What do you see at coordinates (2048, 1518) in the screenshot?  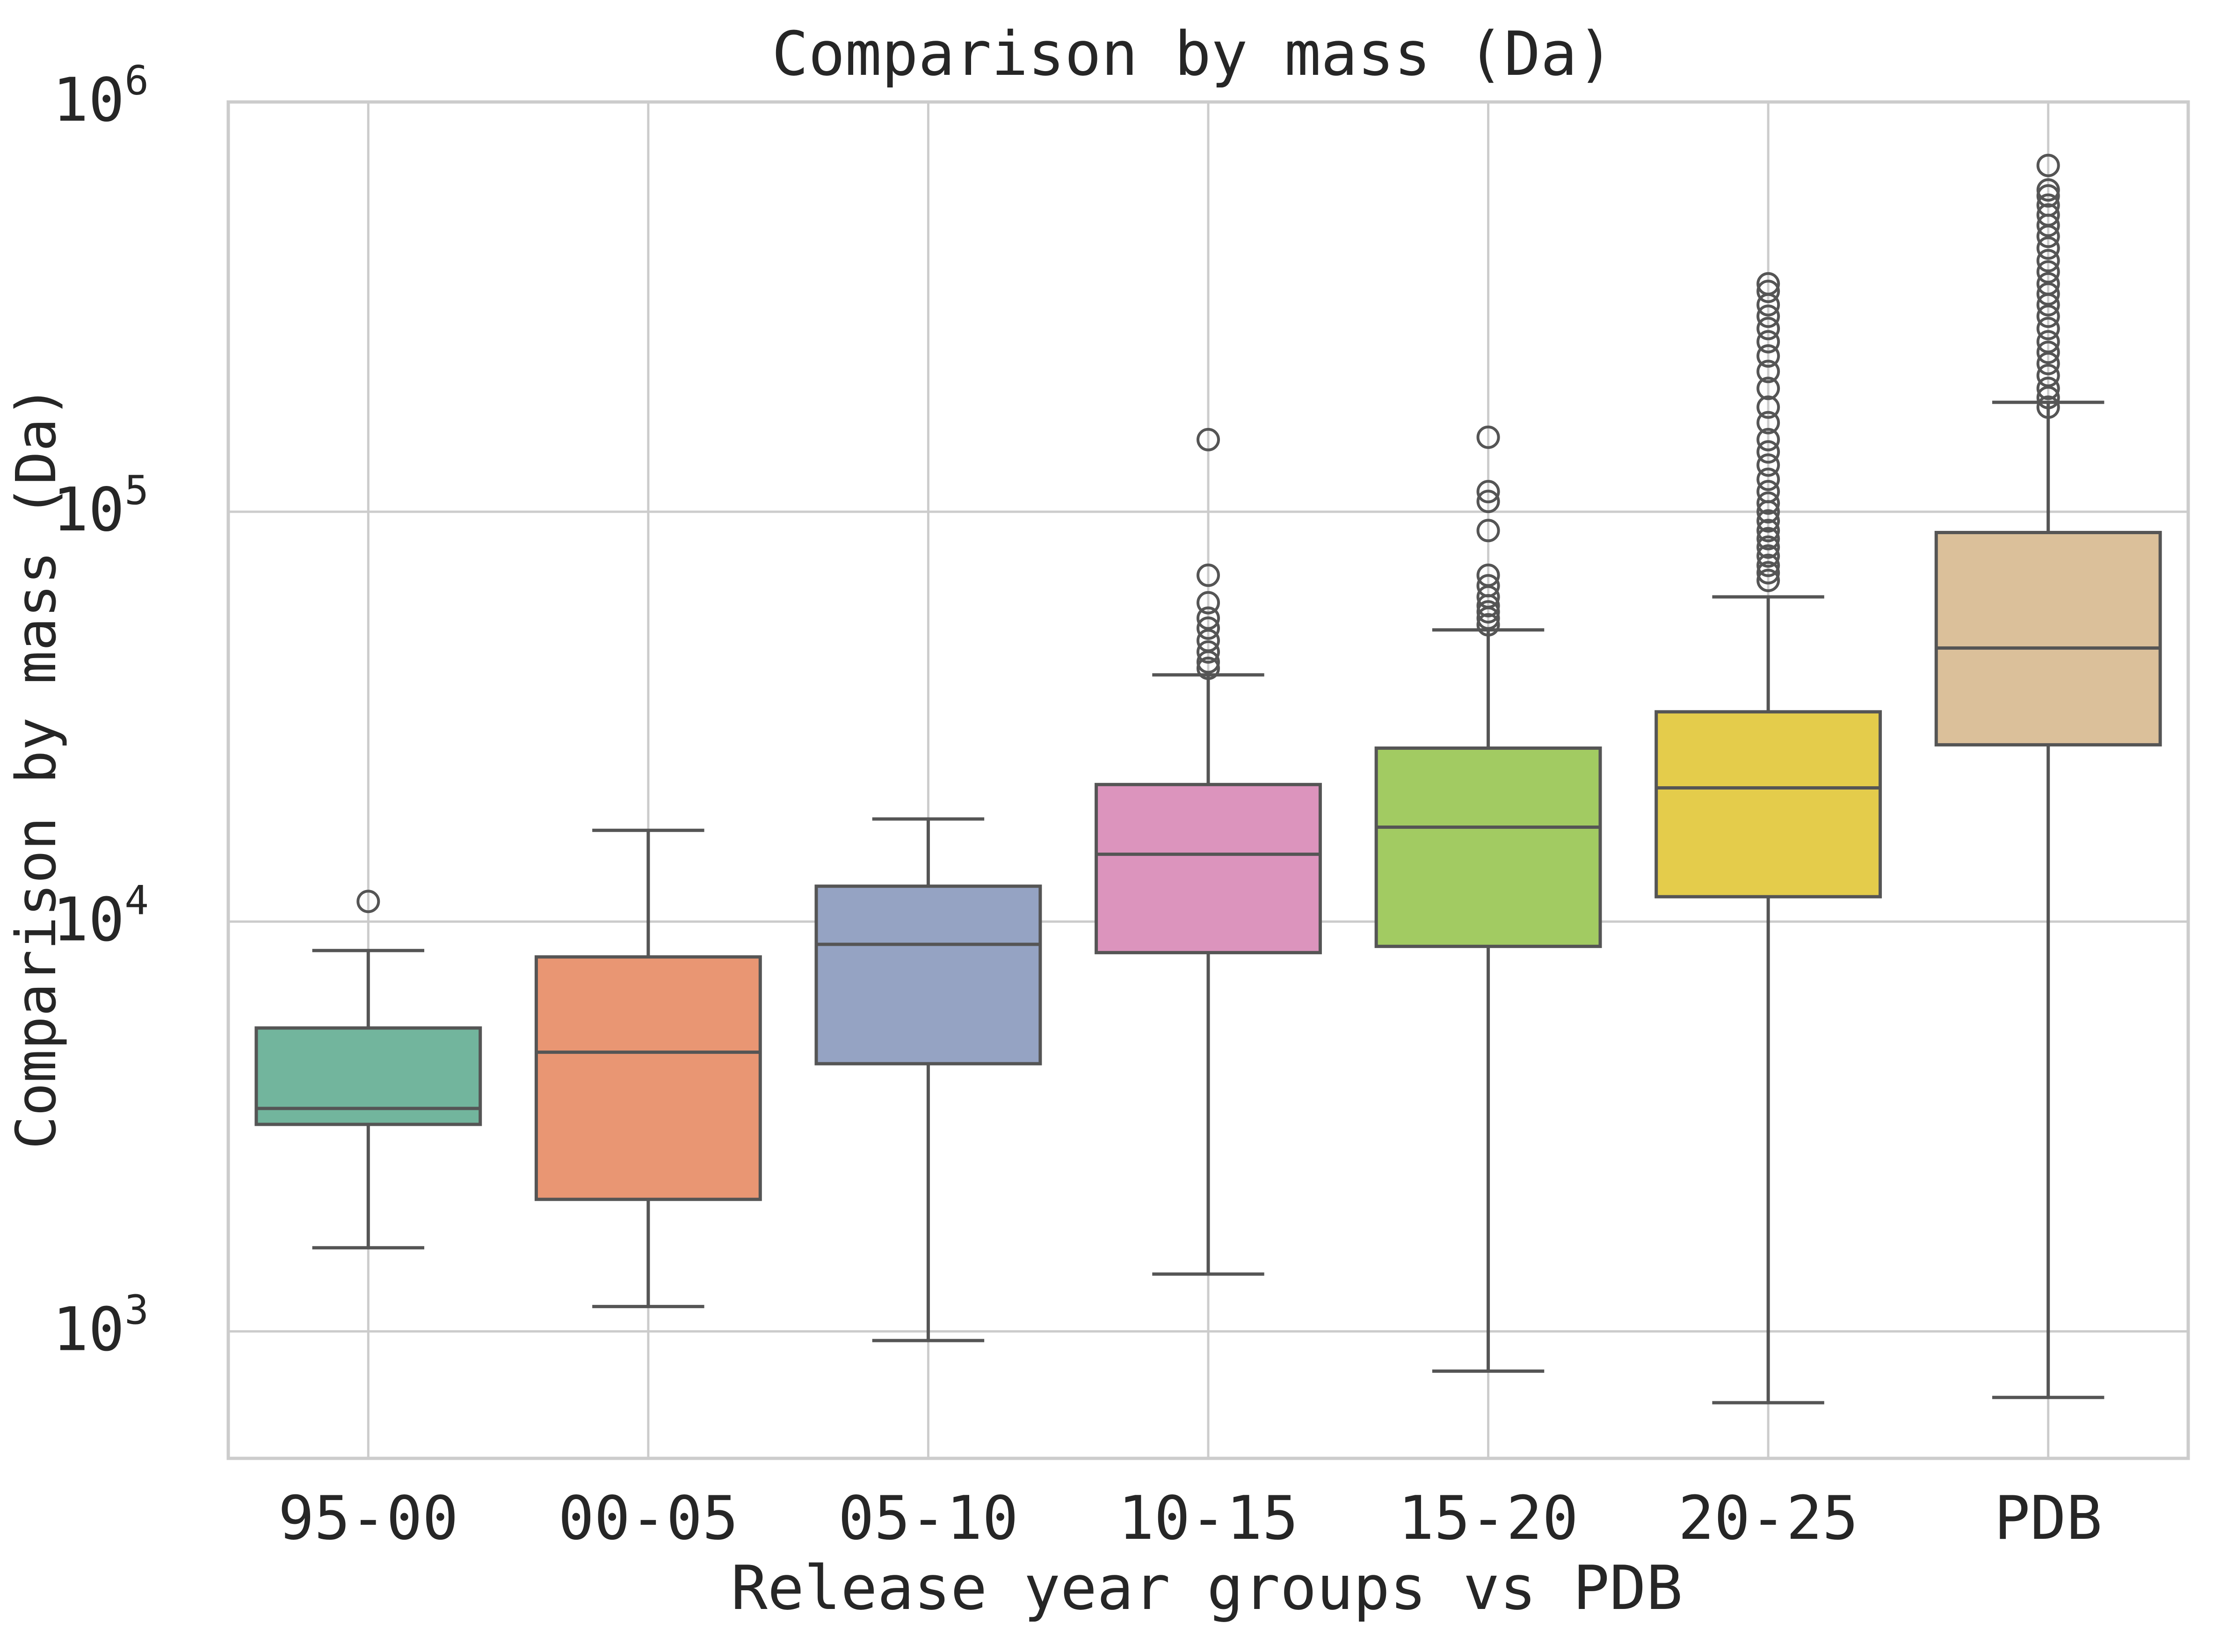 I see `x-tick-label: PDB` at bounding box center [2048, 1518].